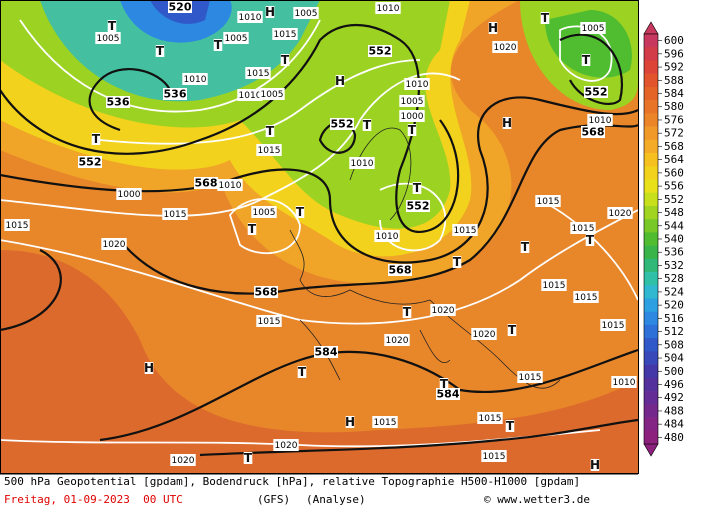  I want to click on colorbar-frame, so click(651, 239).